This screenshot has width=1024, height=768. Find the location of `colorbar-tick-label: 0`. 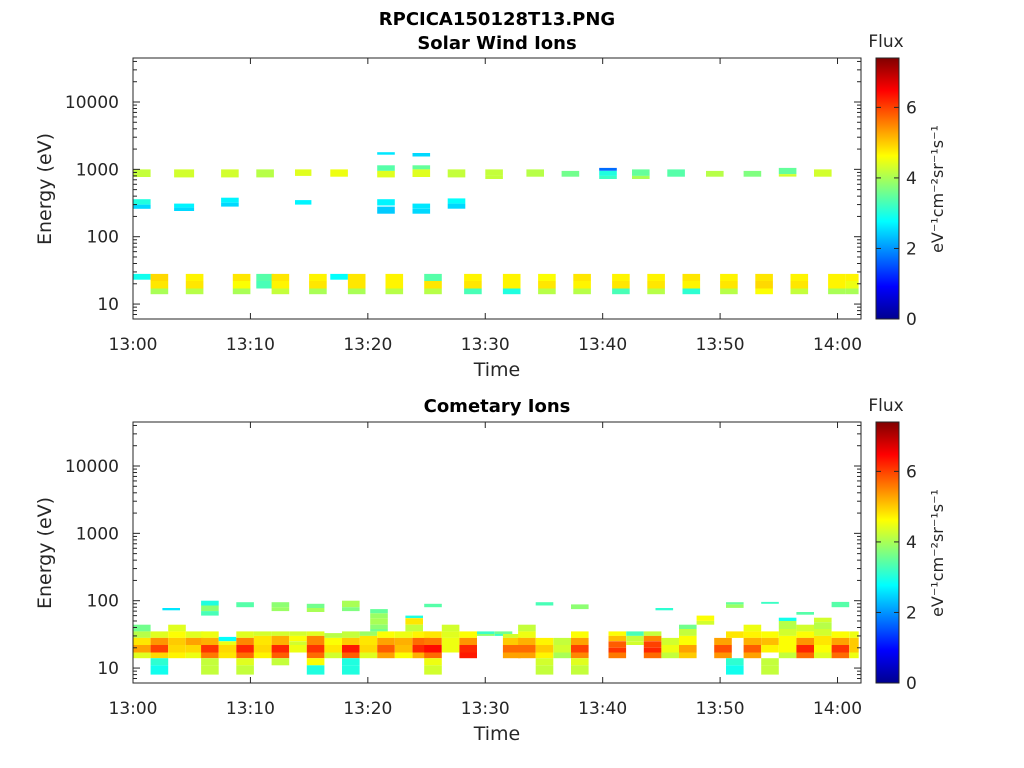

colorbar-tick-label: 0 is located at coordinates (911, 320).